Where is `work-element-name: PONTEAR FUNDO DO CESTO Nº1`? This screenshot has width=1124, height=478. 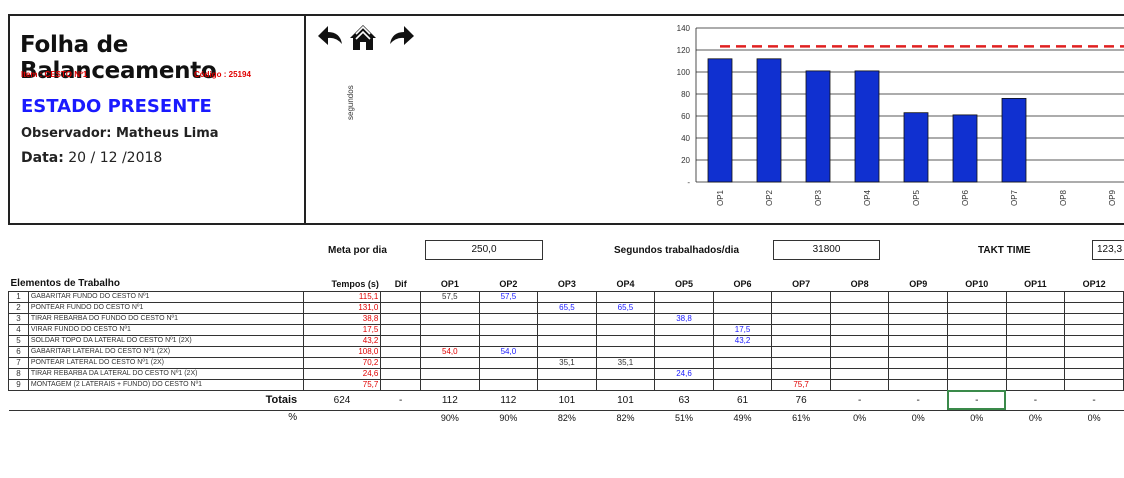 work-element-name: PONTEAR FUNDO DO CESTO Nº1 is located at coordinates (165, 307).